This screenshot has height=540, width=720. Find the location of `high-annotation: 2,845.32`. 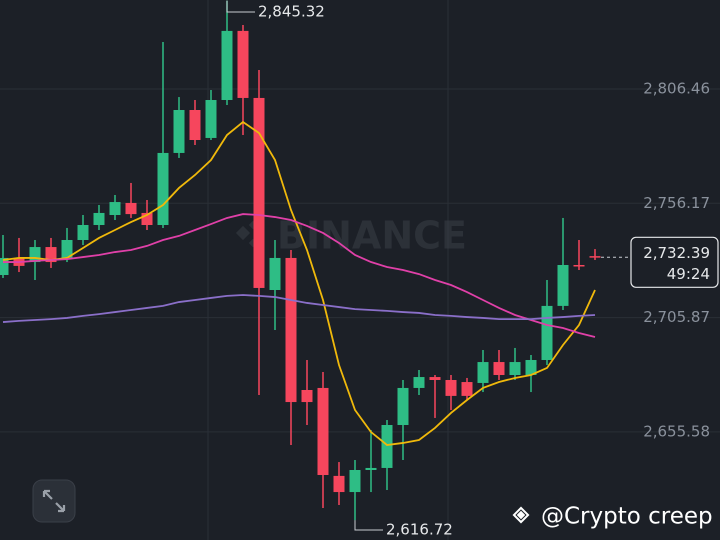

high-annotation: 2,845.32 is located at coordinates (291, 12).